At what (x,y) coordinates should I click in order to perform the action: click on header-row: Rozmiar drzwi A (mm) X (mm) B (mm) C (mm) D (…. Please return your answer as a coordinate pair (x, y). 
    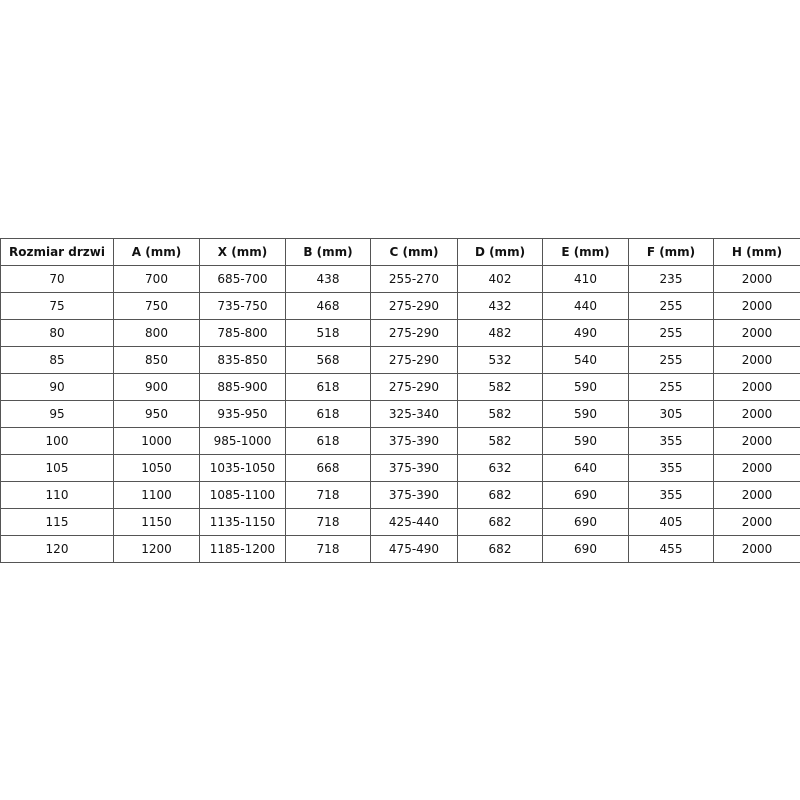
    Looking at the image, I should click on (400, 252).